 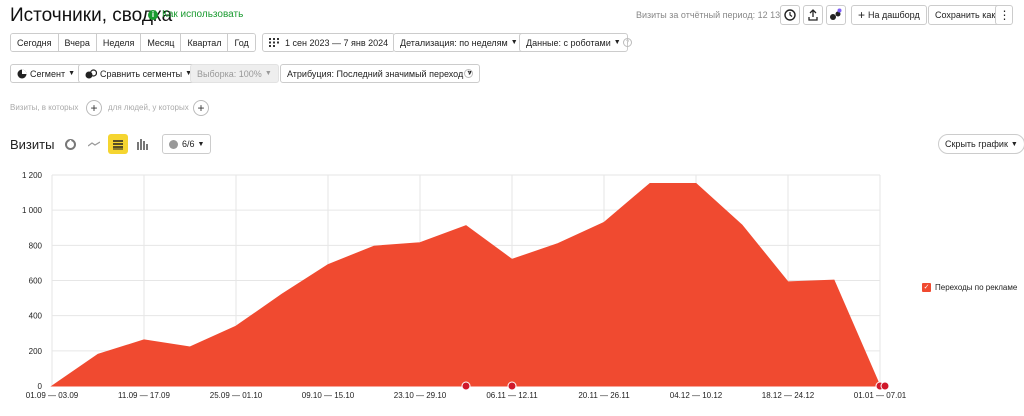 I want to click on info-icon: i, so click(x=153, y=14).